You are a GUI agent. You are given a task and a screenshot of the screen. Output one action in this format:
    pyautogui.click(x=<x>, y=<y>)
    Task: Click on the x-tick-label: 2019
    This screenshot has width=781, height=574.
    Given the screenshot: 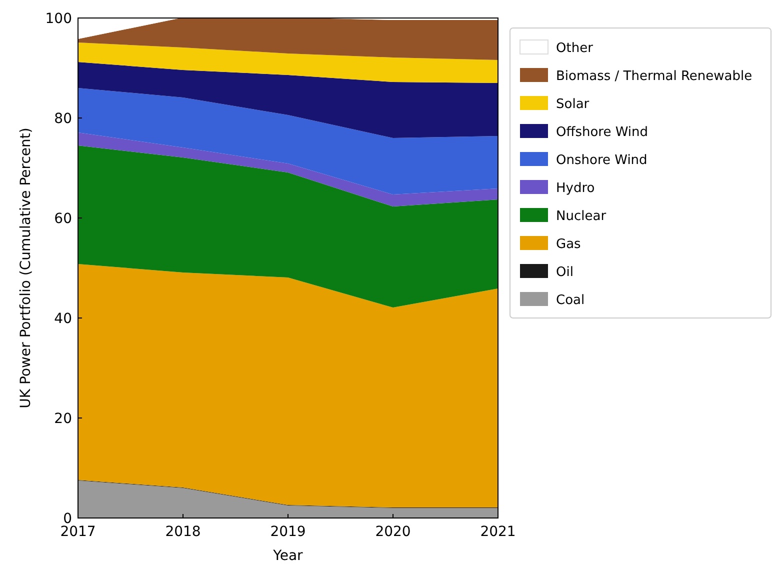 What is the action you would take?
    pyautogui.click(x=288, y=532)
    